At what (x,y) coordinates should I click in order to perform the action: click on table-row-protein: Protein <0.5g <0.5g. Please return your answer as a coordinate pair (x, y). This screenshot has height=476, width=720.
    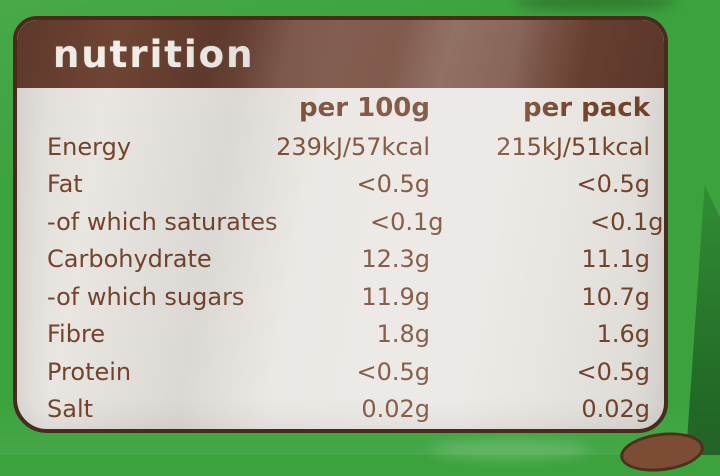
    Looking at the image, I should click on (349, 372).